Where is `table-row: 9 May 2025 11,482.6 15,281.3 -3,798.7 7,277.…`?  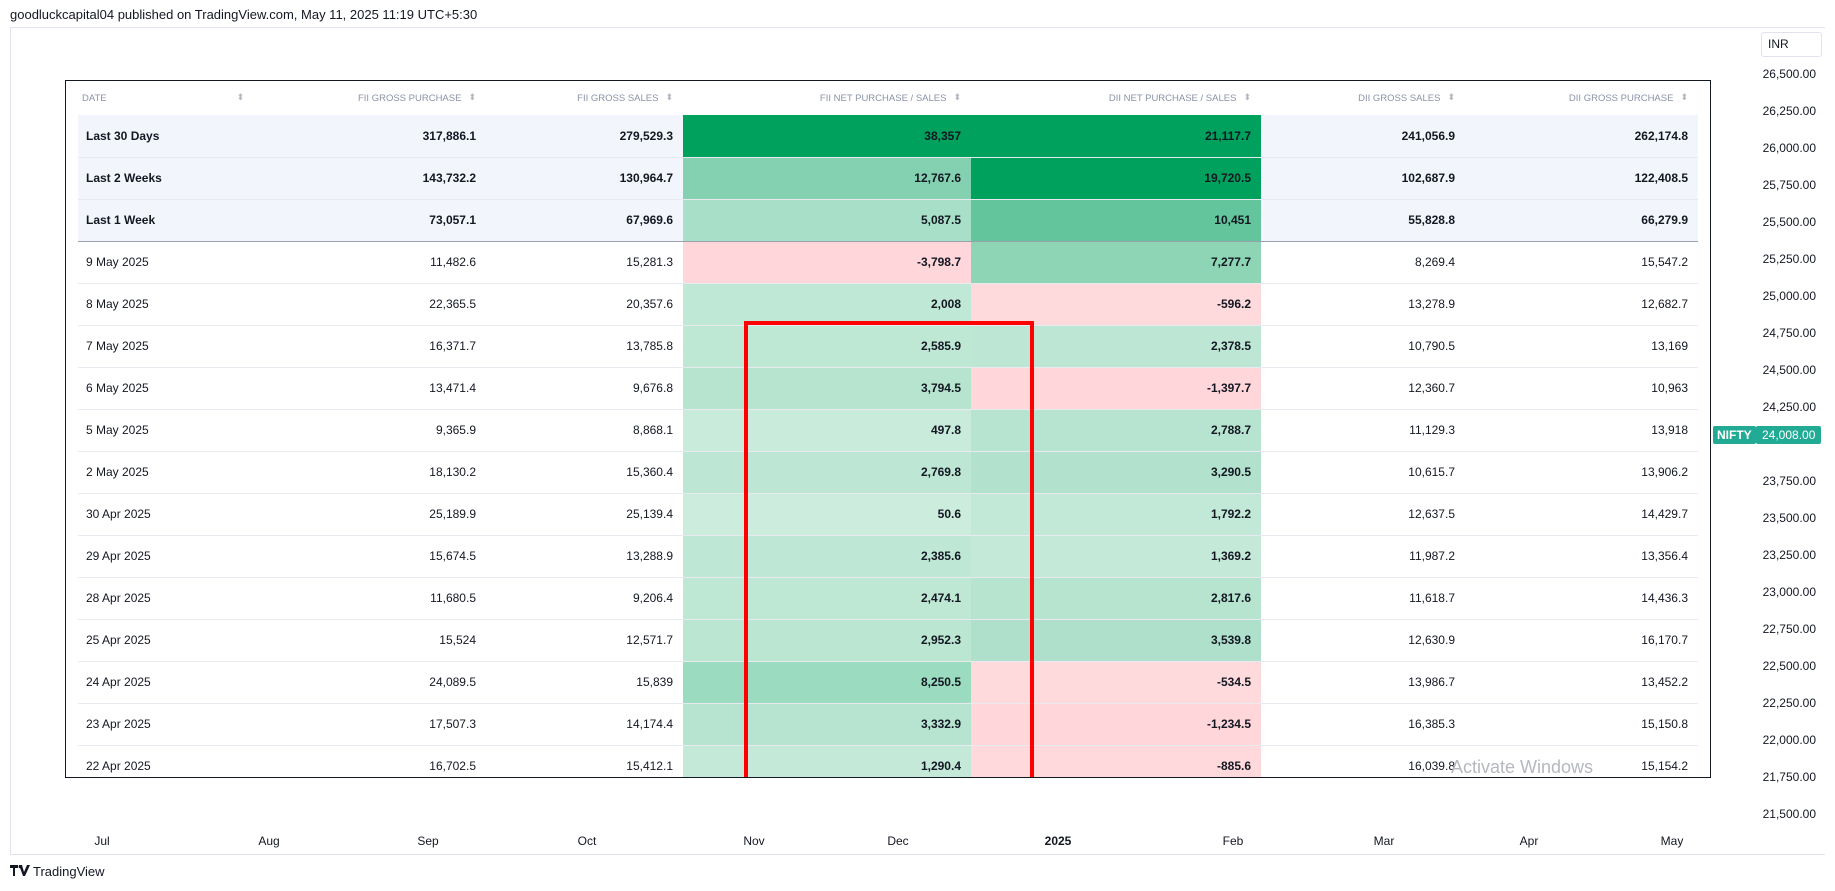 table-row: 9 May 2025 11,482.6 15,281.3 -3,798.7 7,277.… is located at coordinates (888, 262).